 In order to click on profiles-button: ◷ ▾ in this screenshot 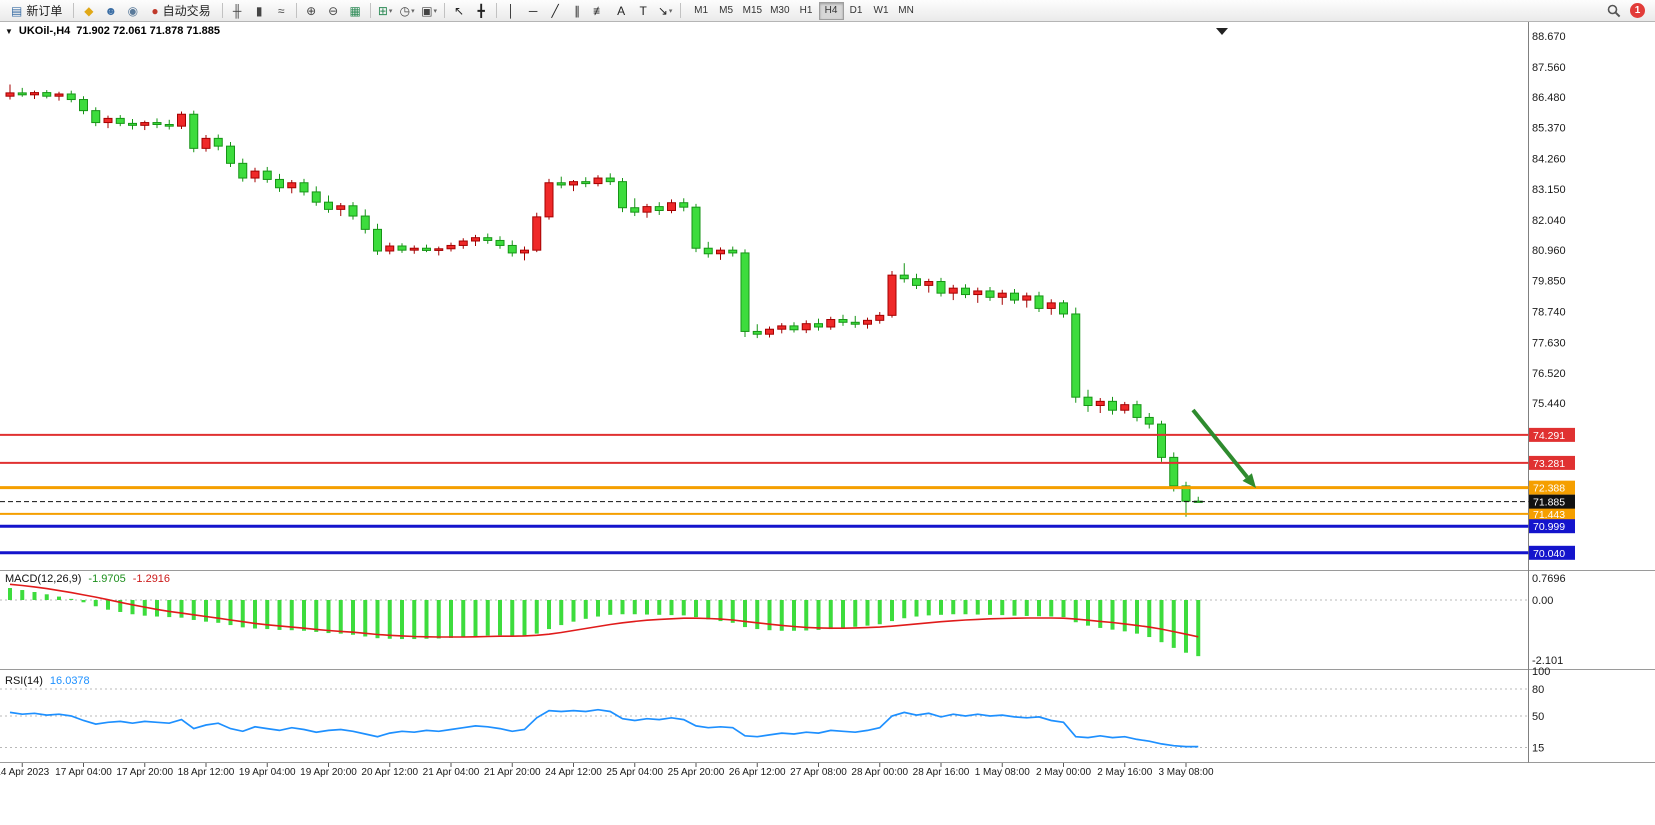, I will do `click(407, 11)`.